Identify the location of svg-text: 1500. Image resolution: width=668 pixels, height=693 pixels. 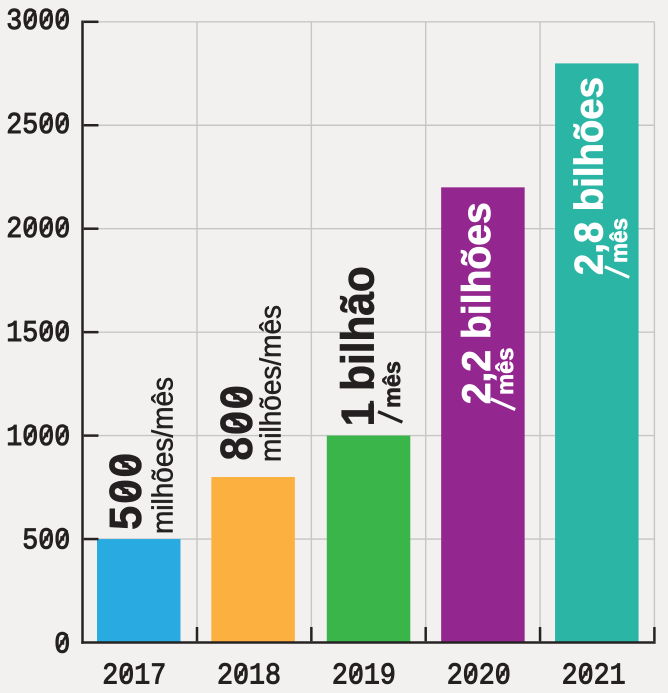
(38, 334).